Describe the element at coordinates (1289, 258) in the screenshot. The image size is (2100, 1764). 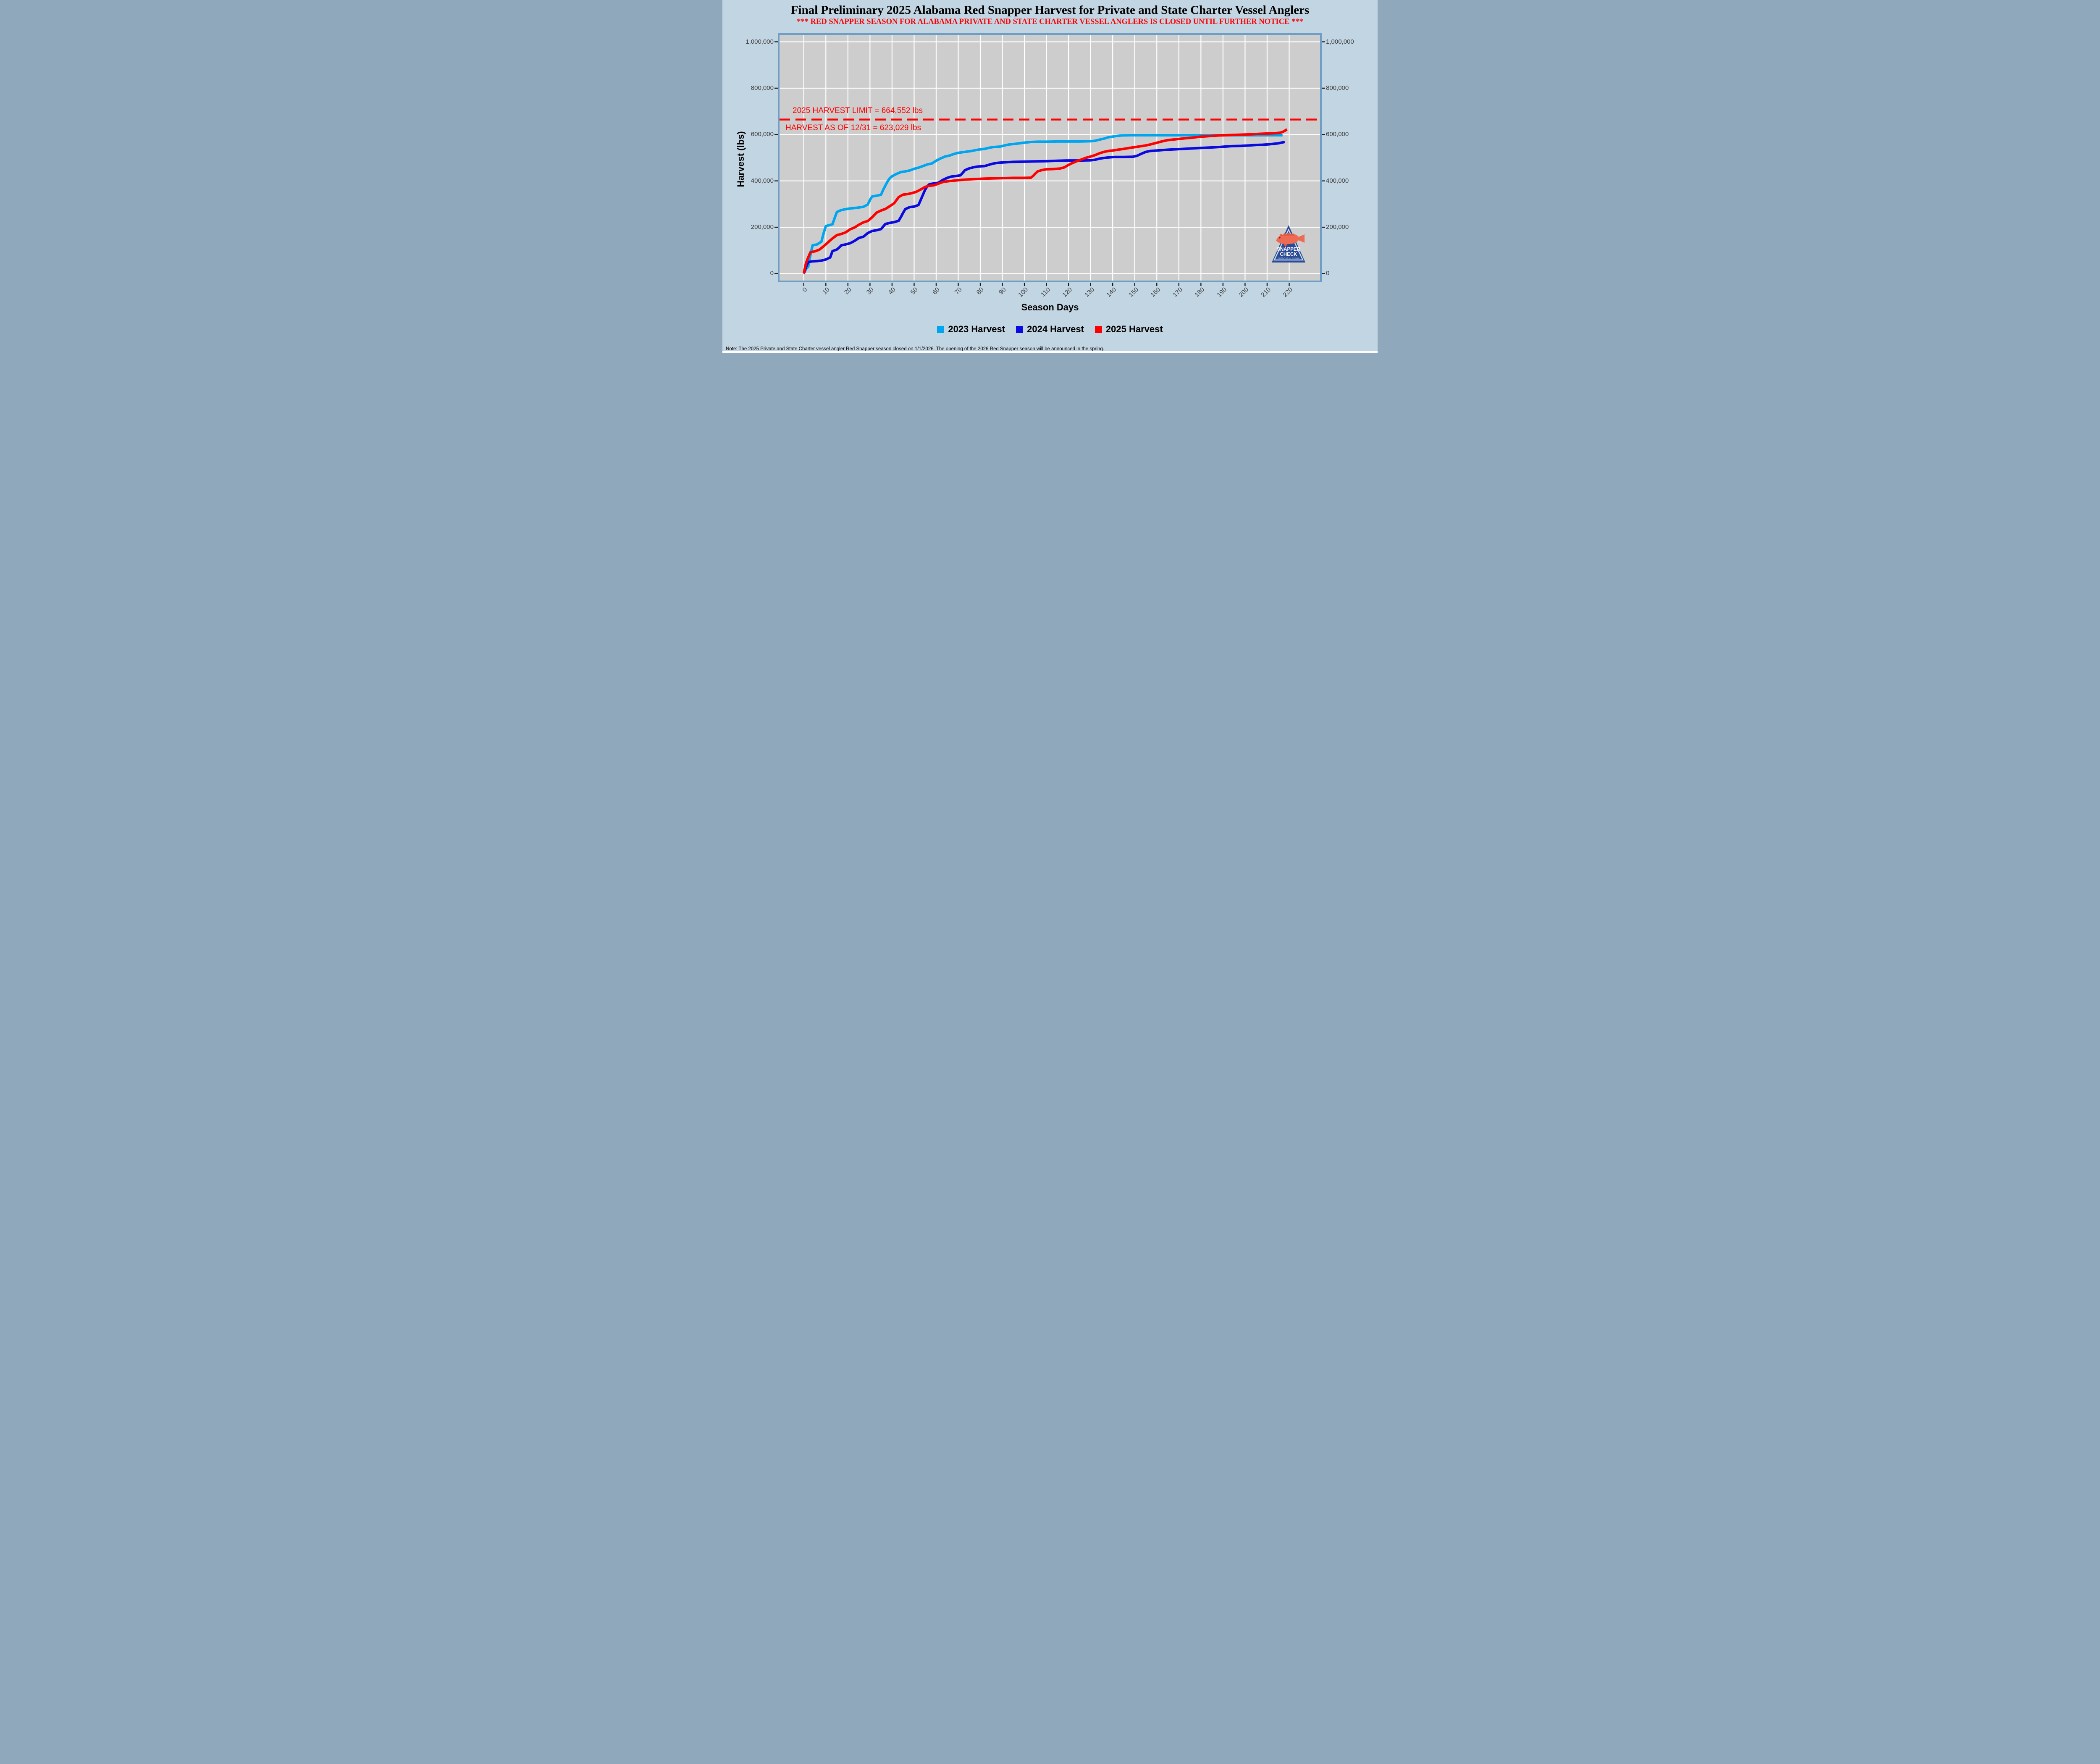
I see `logo-text-outdoor-alabama: OUTDOOR ALABAMA` at that location.